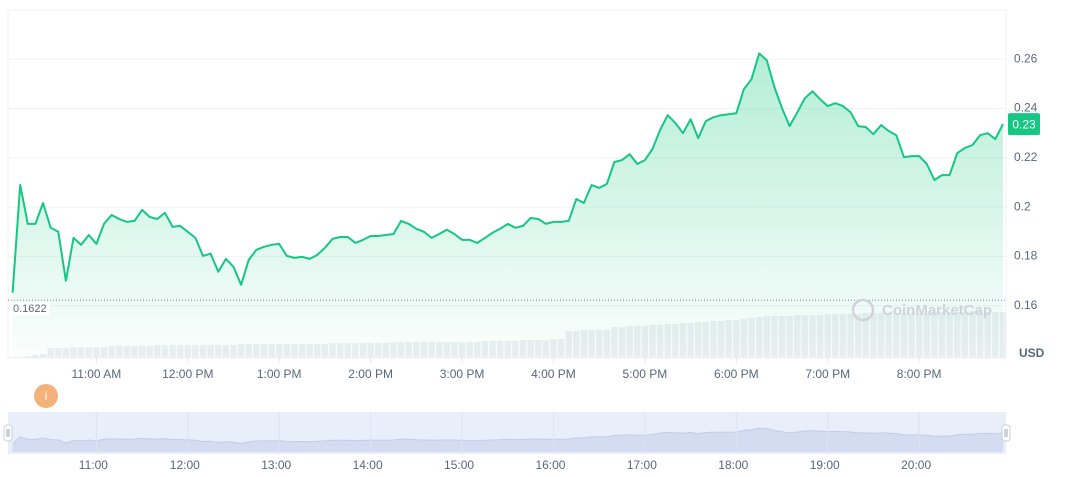 Image resolution: width=1072 pixels, height=477 pixels. I want to click on x-tick-label: 8:00 PM, so click(919, 374).